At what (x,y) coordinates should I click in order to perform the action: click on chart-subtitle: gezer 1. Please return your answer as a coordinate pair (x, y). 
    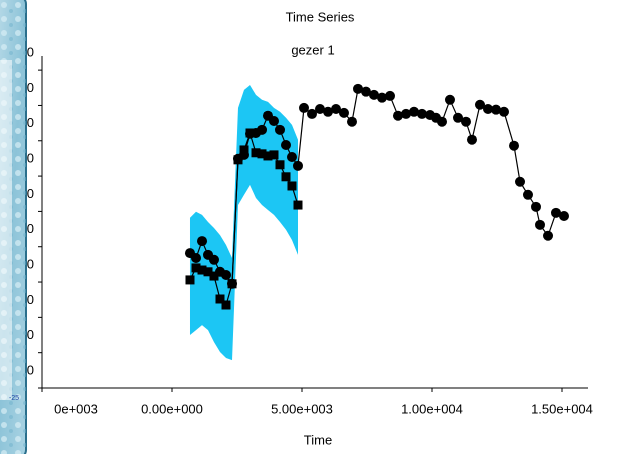
    Looking at the image, I should click on (312, 49).